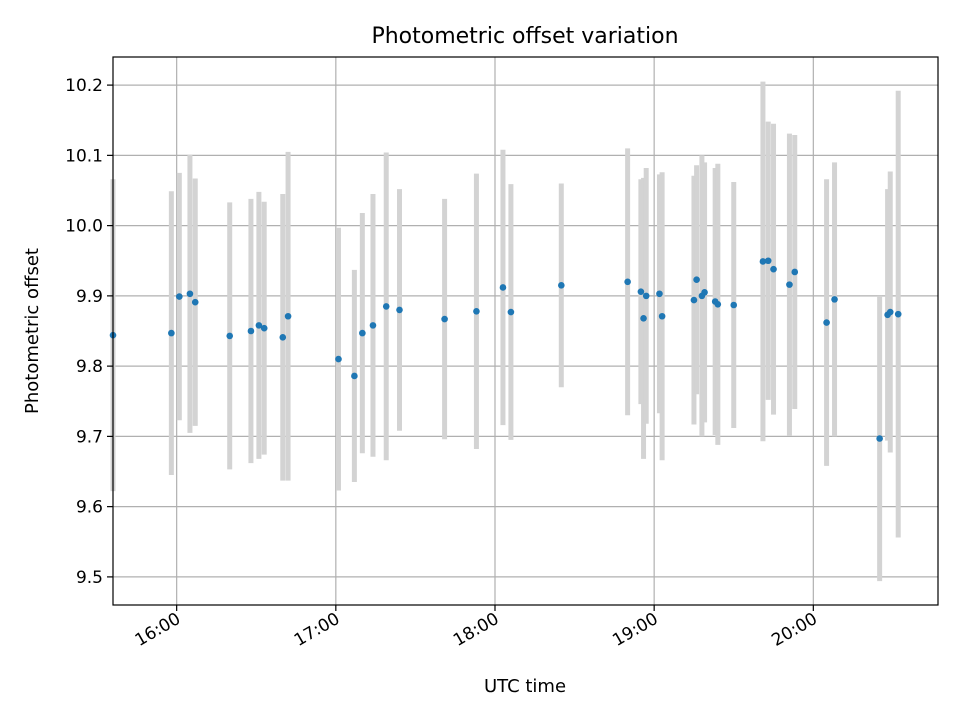 The width and height of the screenshot is (960, 724). Describe the element at coordinates (89, 367) in the screenshot. I see `y-tick-label: 9.8` at that location.